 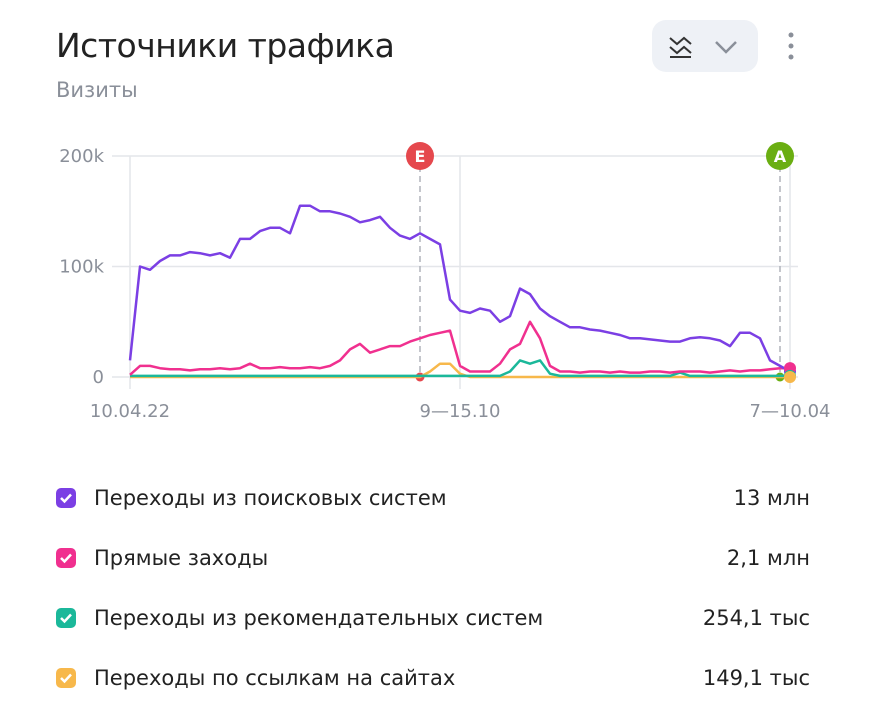 What do you see at coordinates (130, 411) in the screenshot?
I see `x-tick-label: 10.04.22` at bounding box center [130, 411].